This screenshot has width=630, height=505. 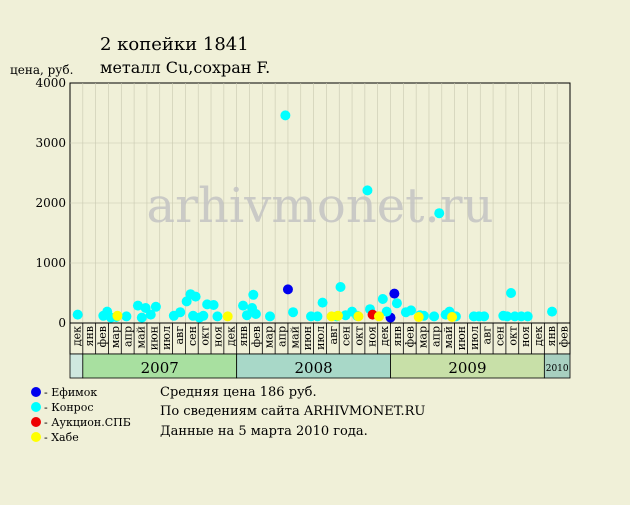 I want to click on chart-title-line1: 2 копейки 1841, so click(x=174, y=44).